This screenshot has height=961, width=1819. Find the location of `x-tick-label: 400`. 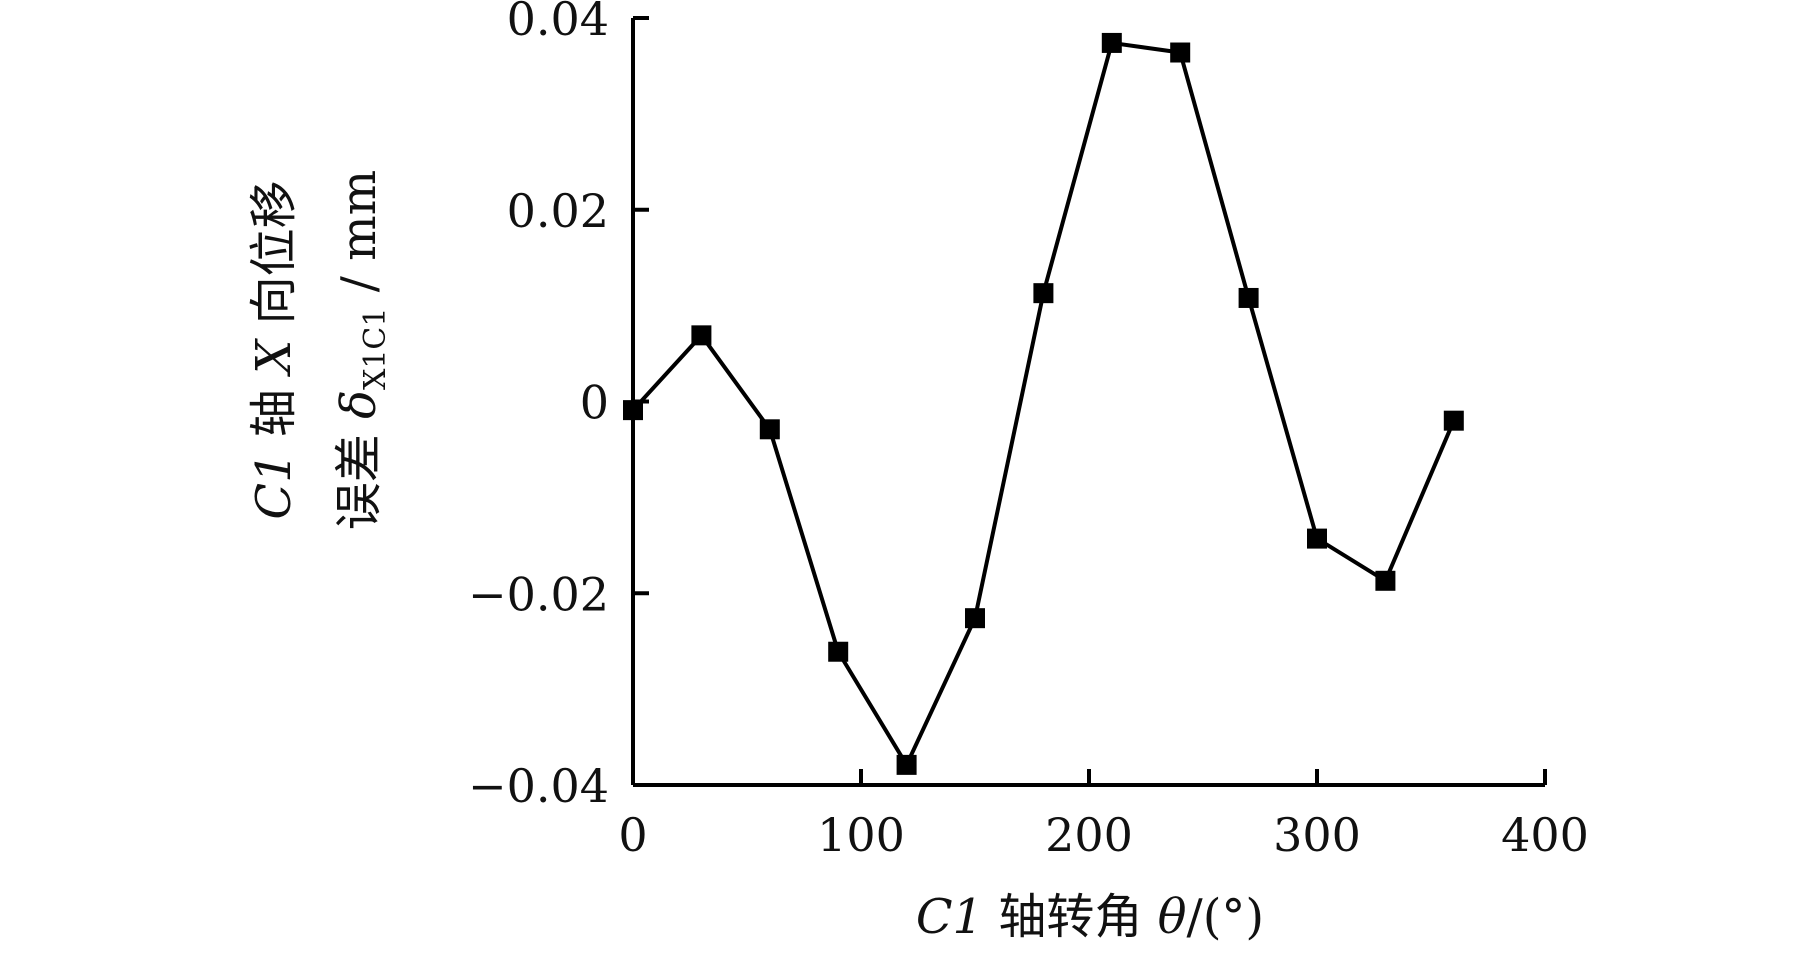

x-tick-label: 400 is located at coordinates (1545, 835).